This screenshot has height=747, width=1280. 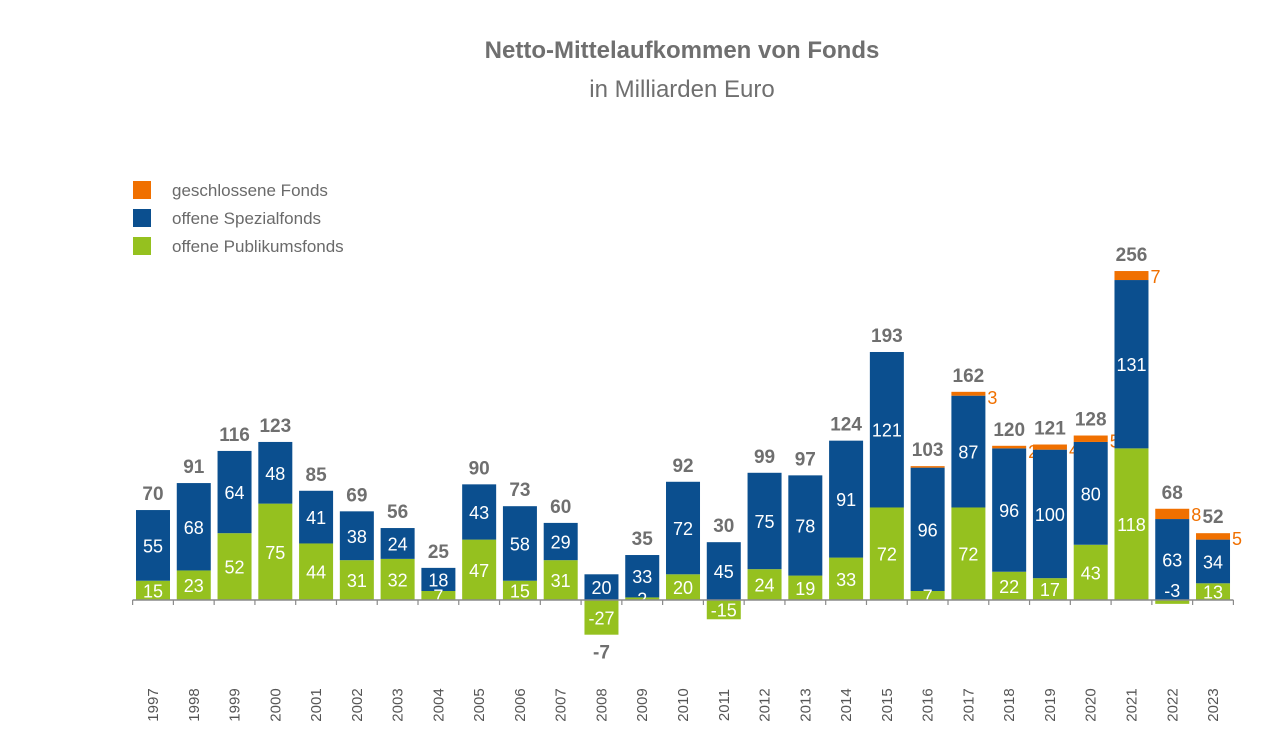 I want to click on data-label-publikumsfonds: 47, so click(x=479, y=571).